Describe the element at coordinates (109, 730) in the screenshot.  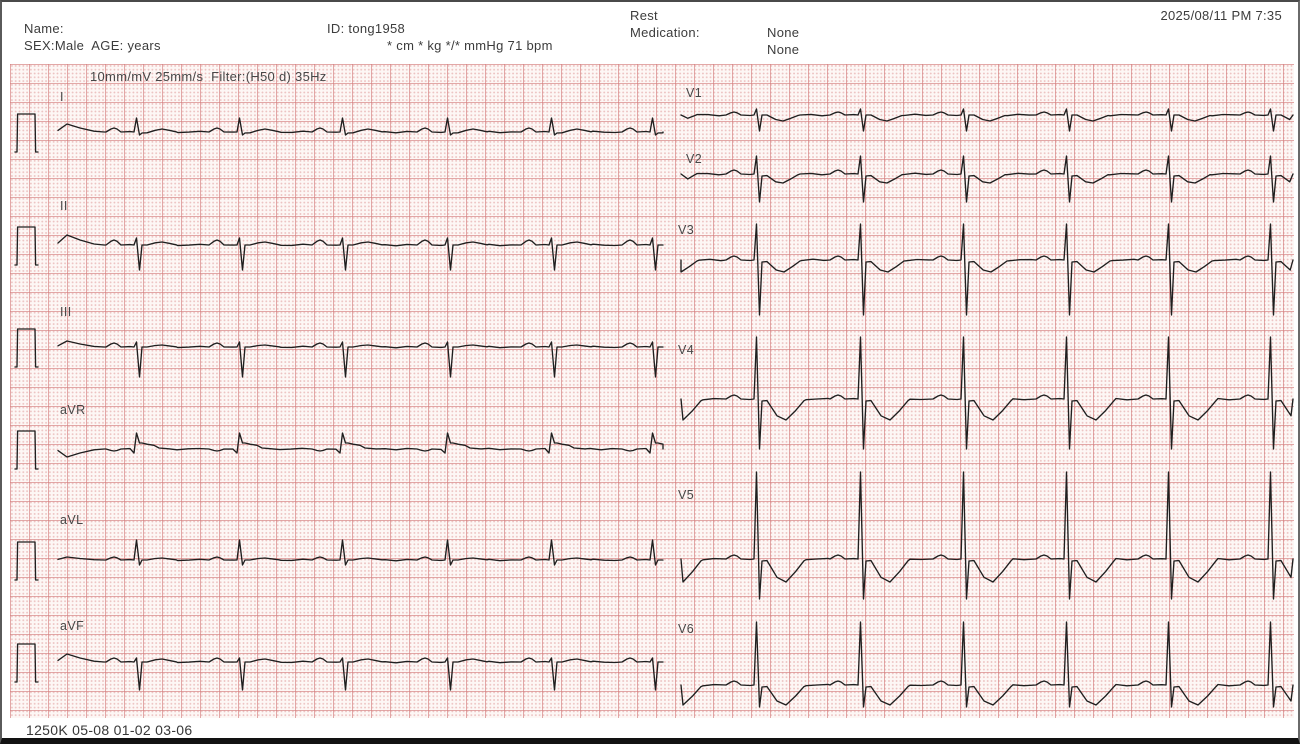
I see `device-info: 1250K 05-08 01-02 03-06` at that location.